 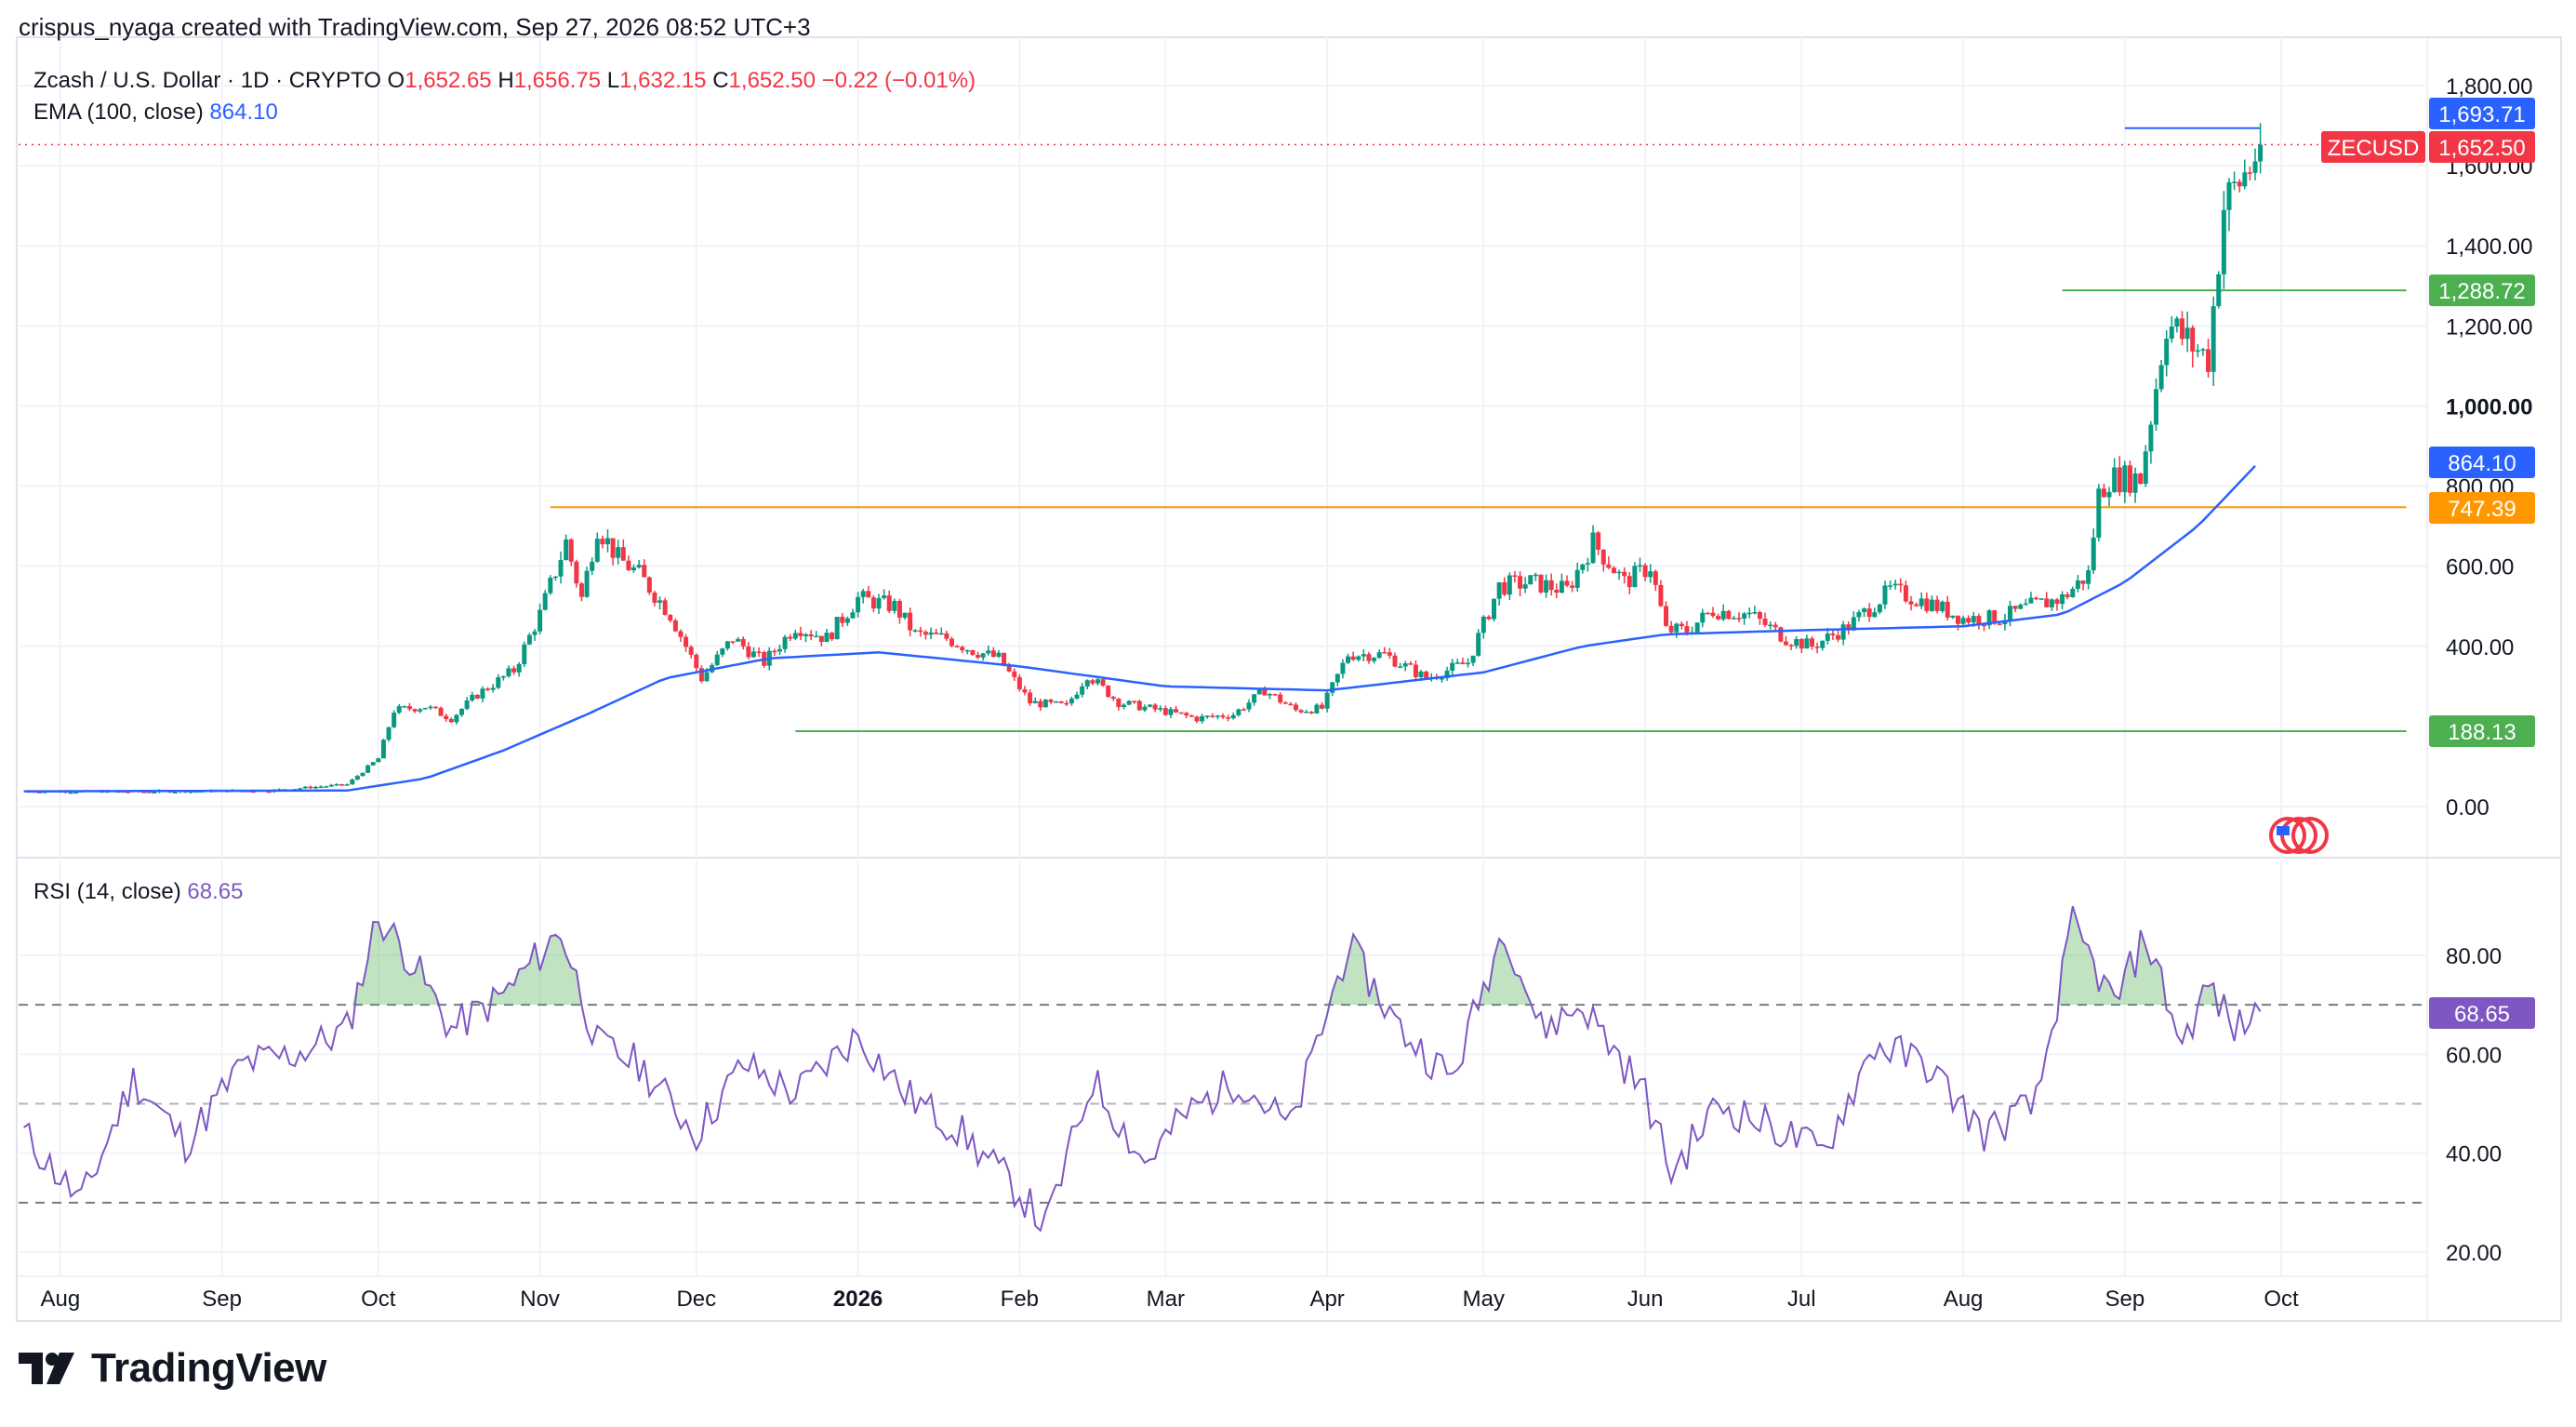 I want to click on symbol-tag, so click(x=2373, y=147).